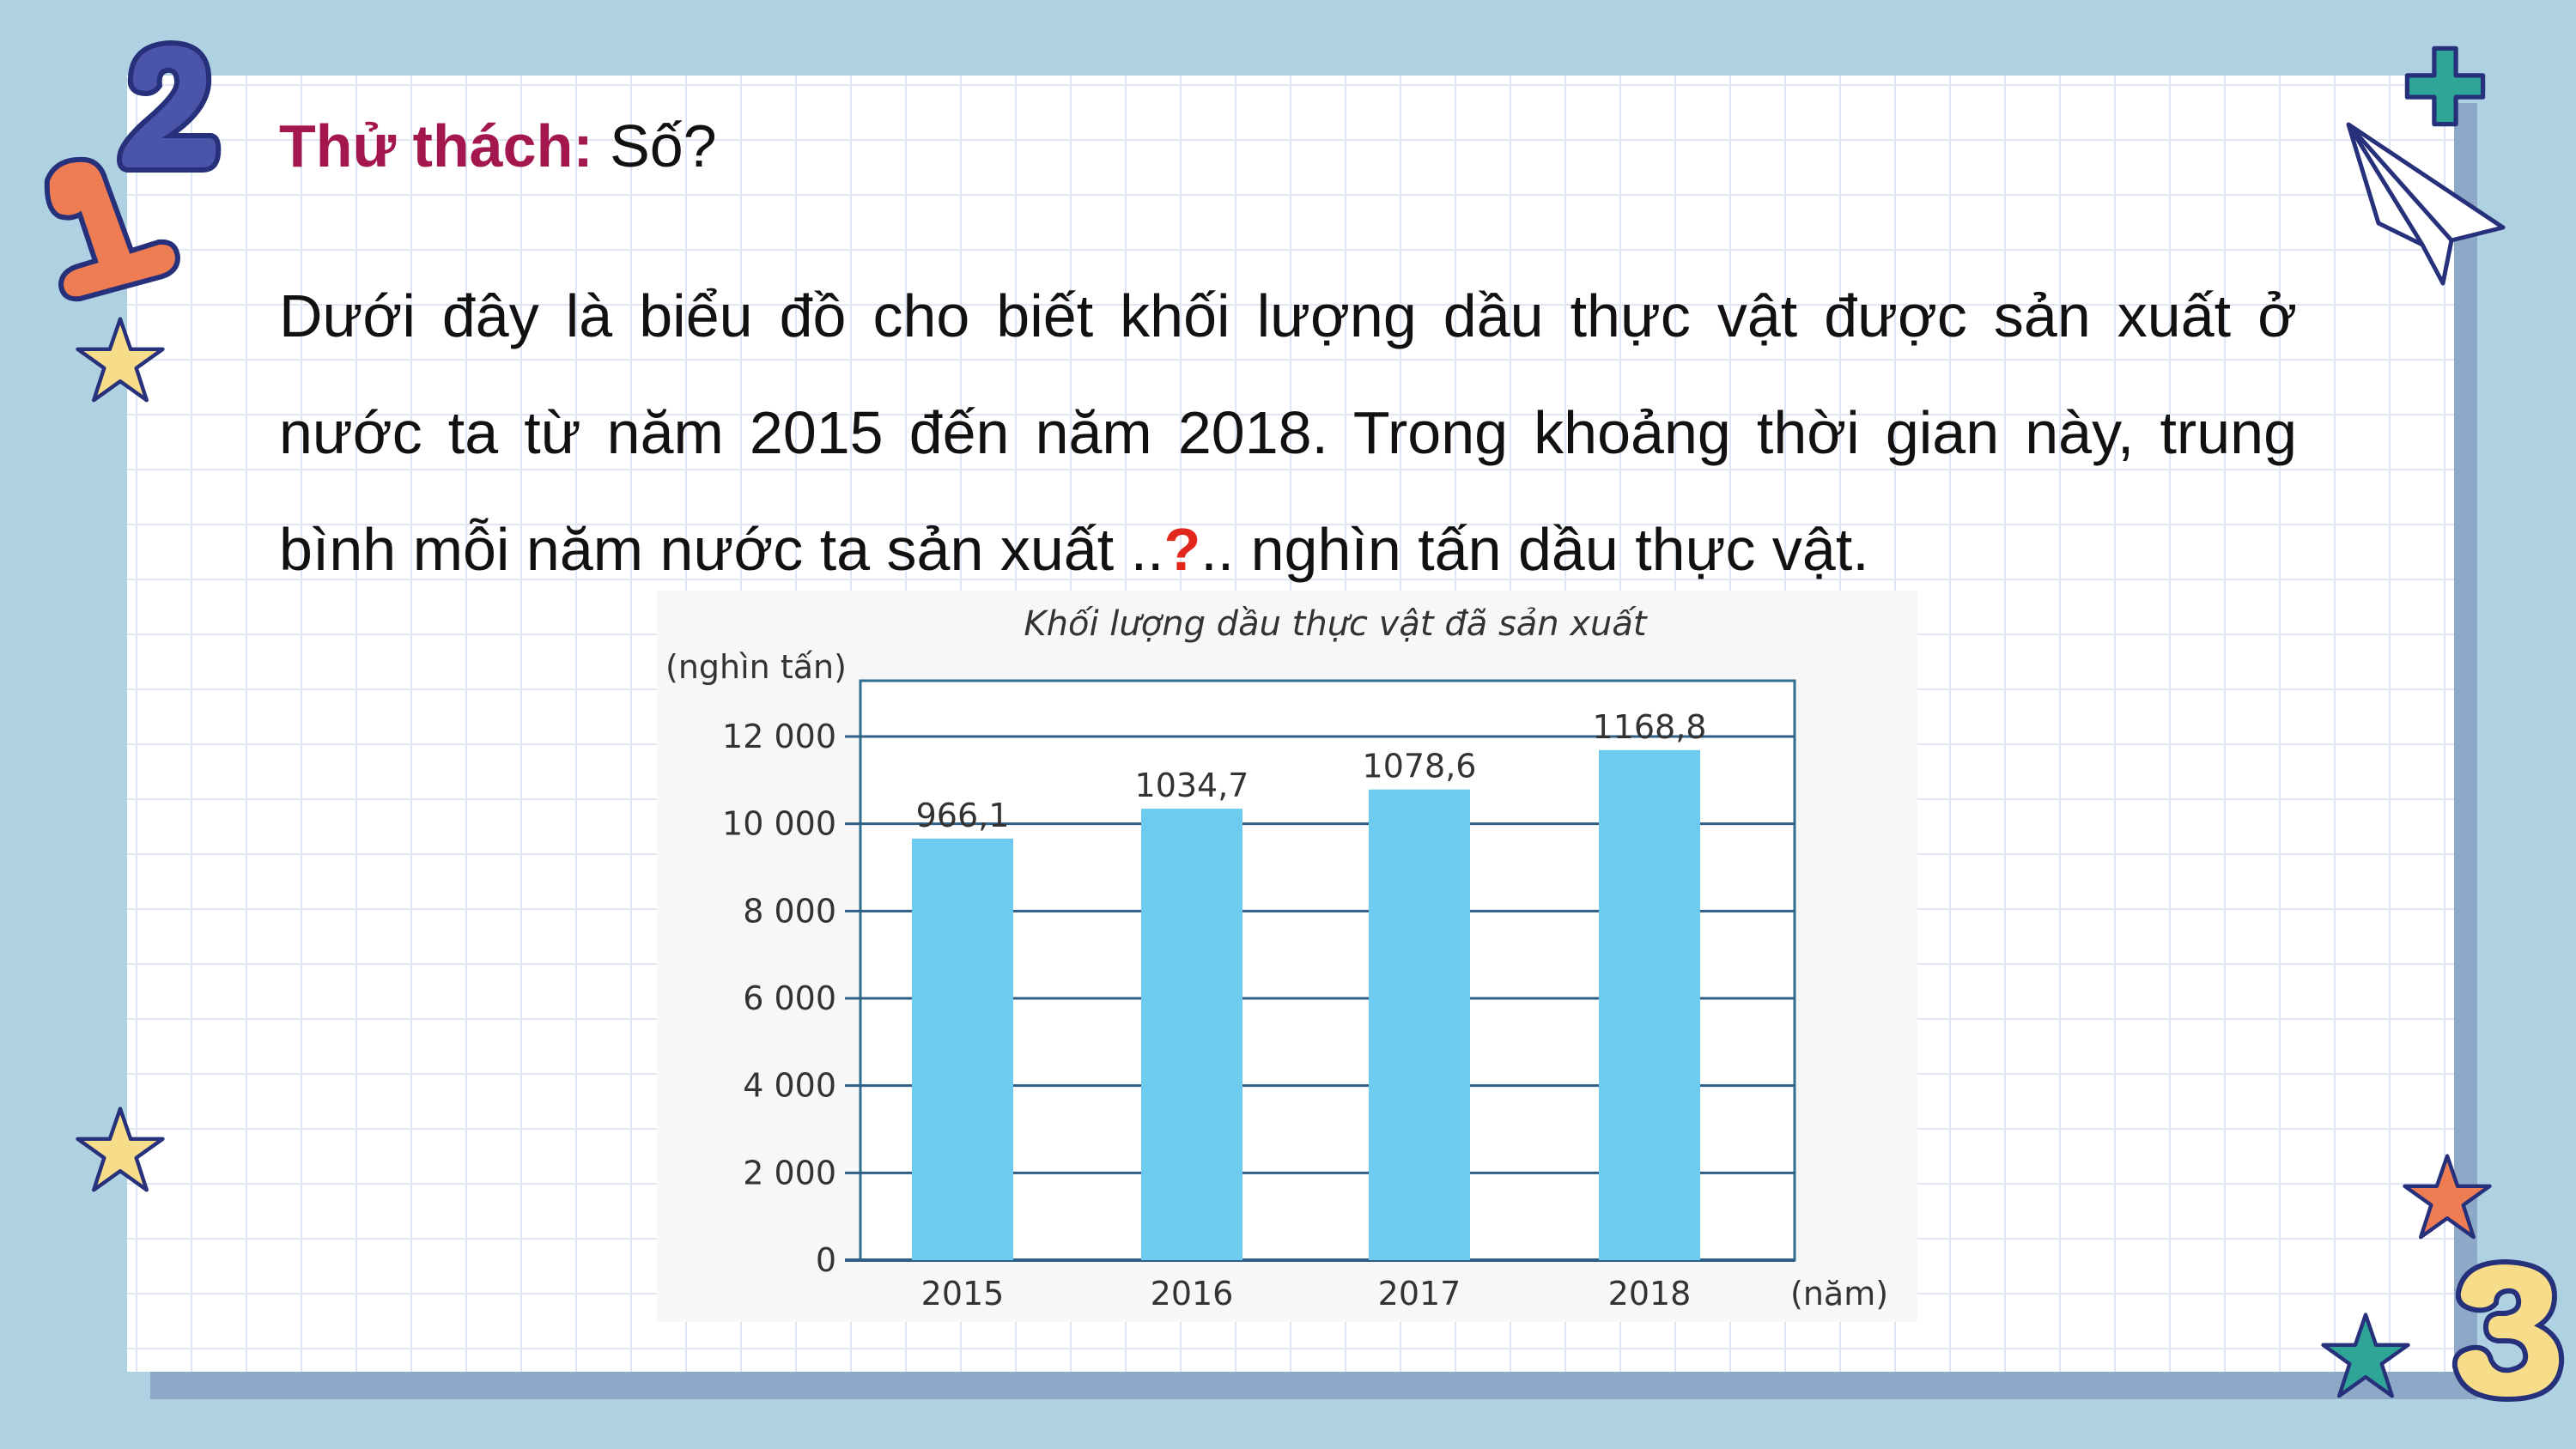 This screenshot has height=1449, width=2576. Describe the element at coordinates (1335, 624) in the screenshot. I see `chart-title: Khối lượng dầu thực vật đã sản xuất` at that location.